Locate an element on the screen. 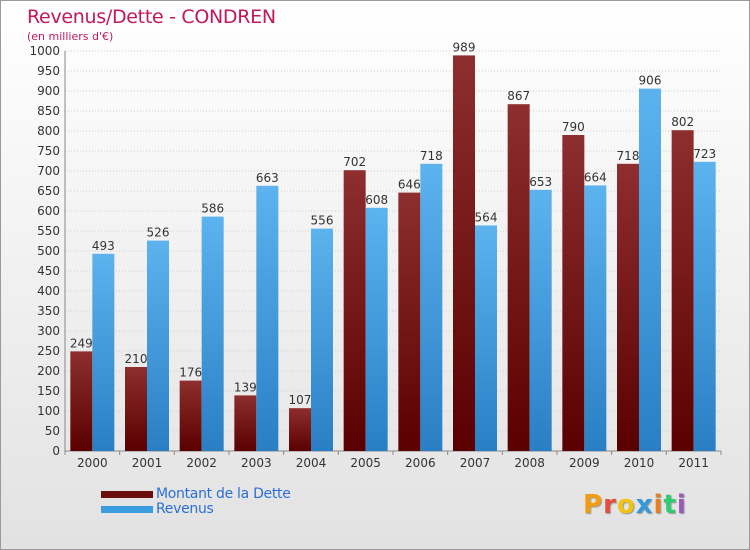 This screenshot has height=550, width=750. y-tick-label: 300 is located at coordinates (48, 331).